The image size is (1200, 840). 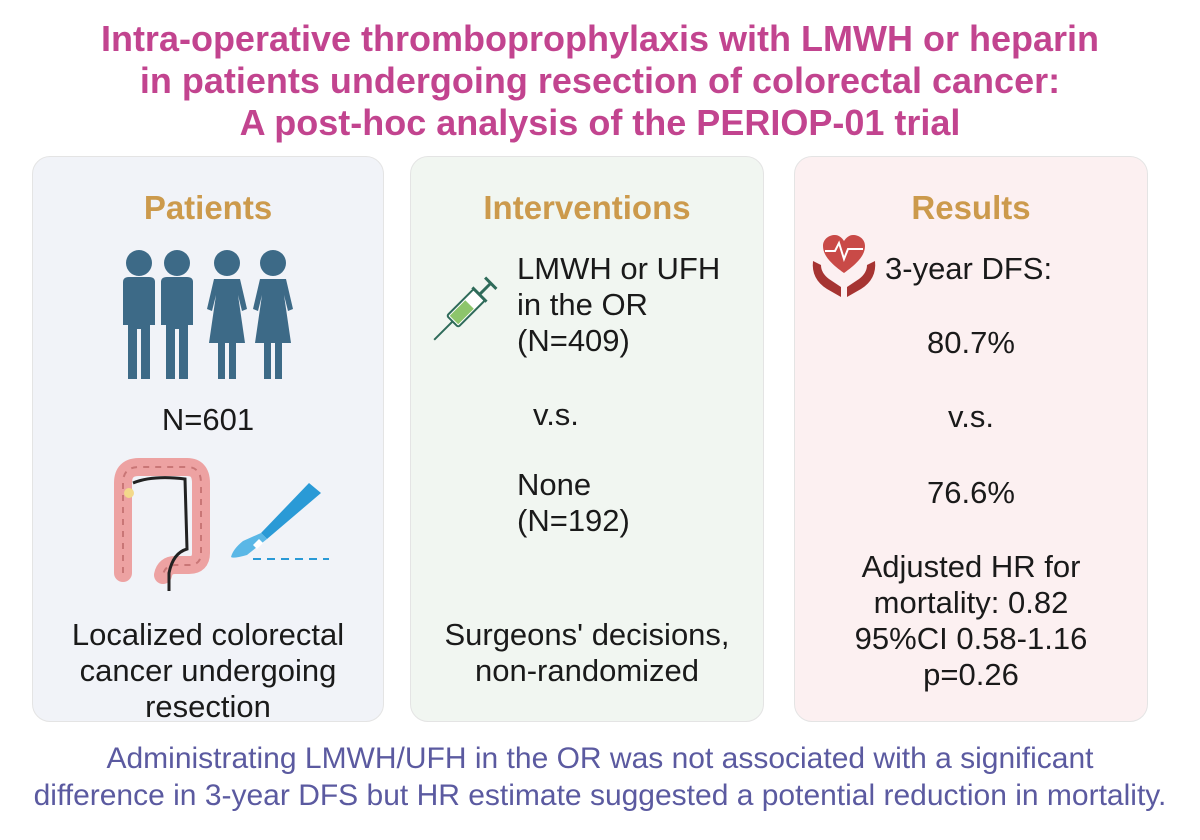 I want to click on interventions-heading: Interventions, so click(x=587, y=207).